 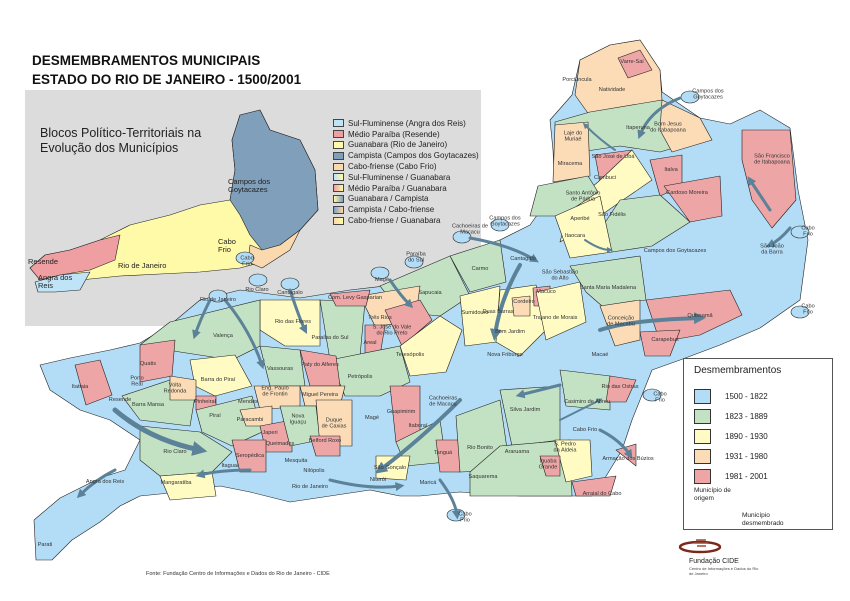 What do you see at coordinates (602, 493) in the screenshot?
I see `municipality-label: Arraial do Cabo` at bounding box center [602, 493].